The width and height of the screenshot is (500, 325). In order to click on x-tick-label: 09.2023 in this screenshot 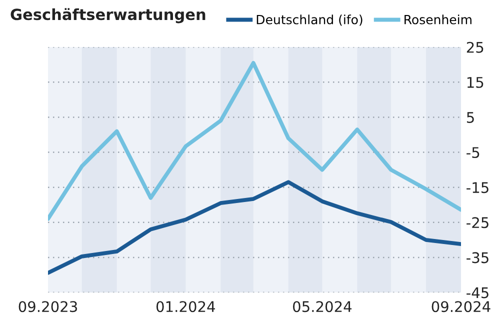, I will do `click(47, 306)`.